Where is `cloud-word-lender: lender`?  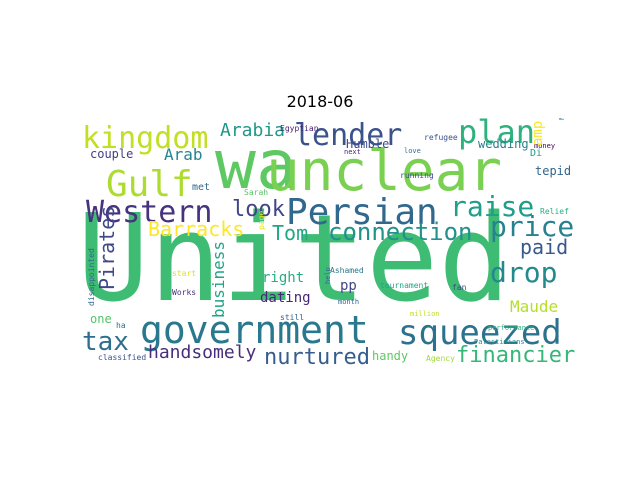
cloud-word-lender: lender is located at coordinates (348, 135).